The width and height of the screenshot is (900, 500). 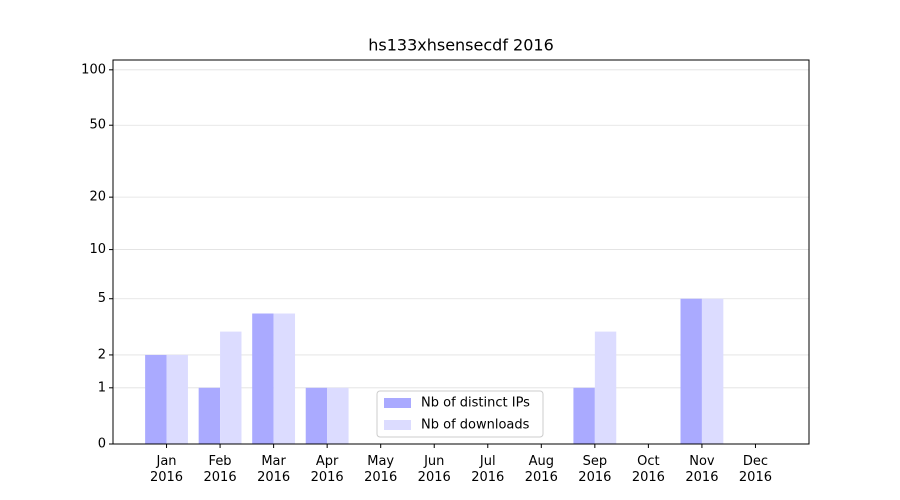 I want to click on x-tick-label: Apr 2016, so click(x=327, y=469).